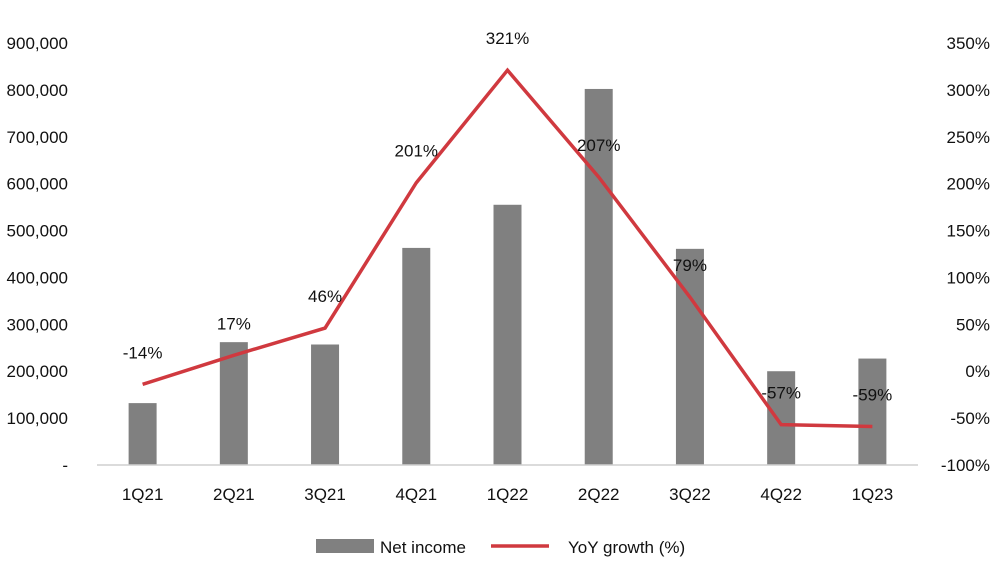 The width and height of the screenshot is (1000, 564). I want to click on x-axis-tick-label: 3Q21, so click(325, 494).